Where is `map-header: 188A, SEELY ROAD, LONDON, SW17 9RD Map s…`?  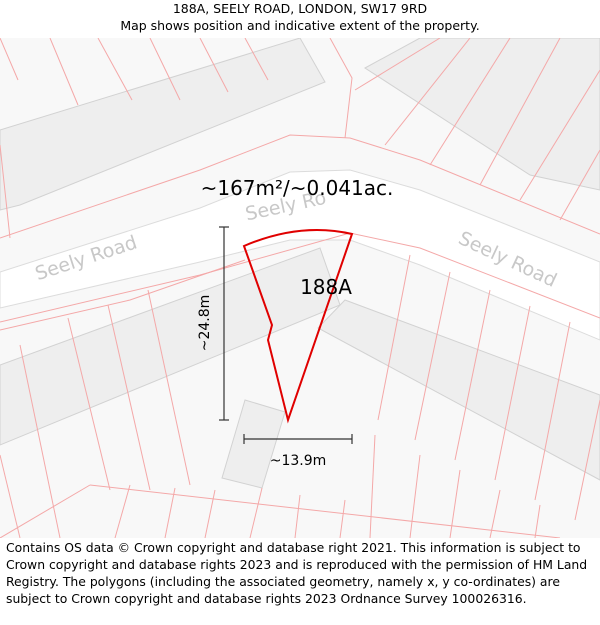
map-header: 188A, SEELY ROAD, LONDON, SW17 9RD Map s… is located at coordinates (300, 19).